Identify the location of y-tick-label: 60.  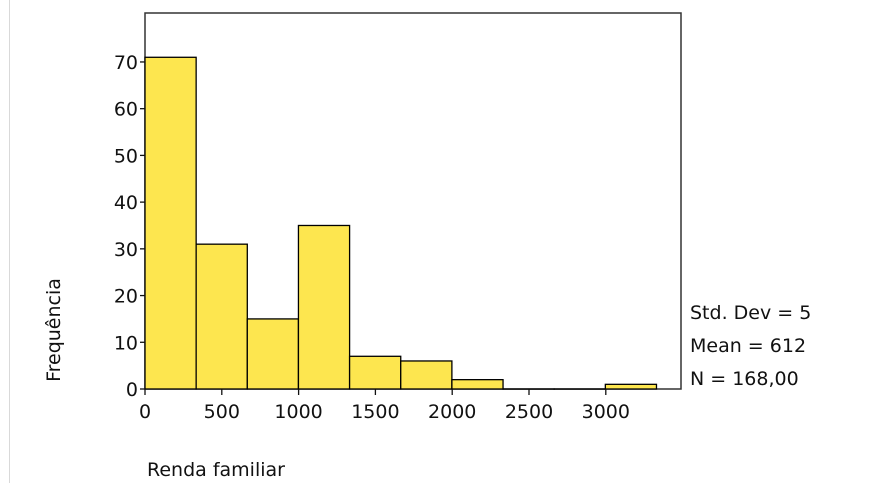
(126, 110).